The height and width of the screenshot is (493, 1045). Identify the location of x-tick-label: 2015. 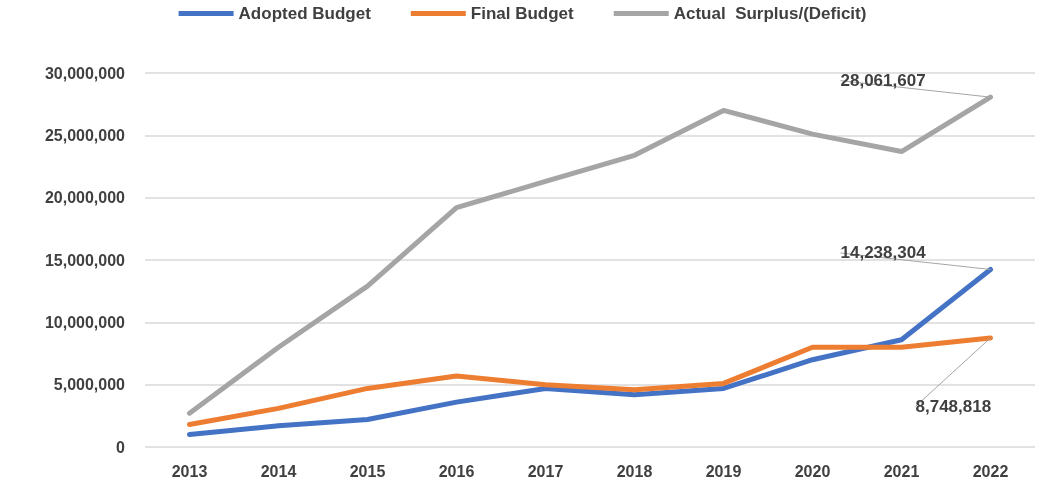
(367, 471).